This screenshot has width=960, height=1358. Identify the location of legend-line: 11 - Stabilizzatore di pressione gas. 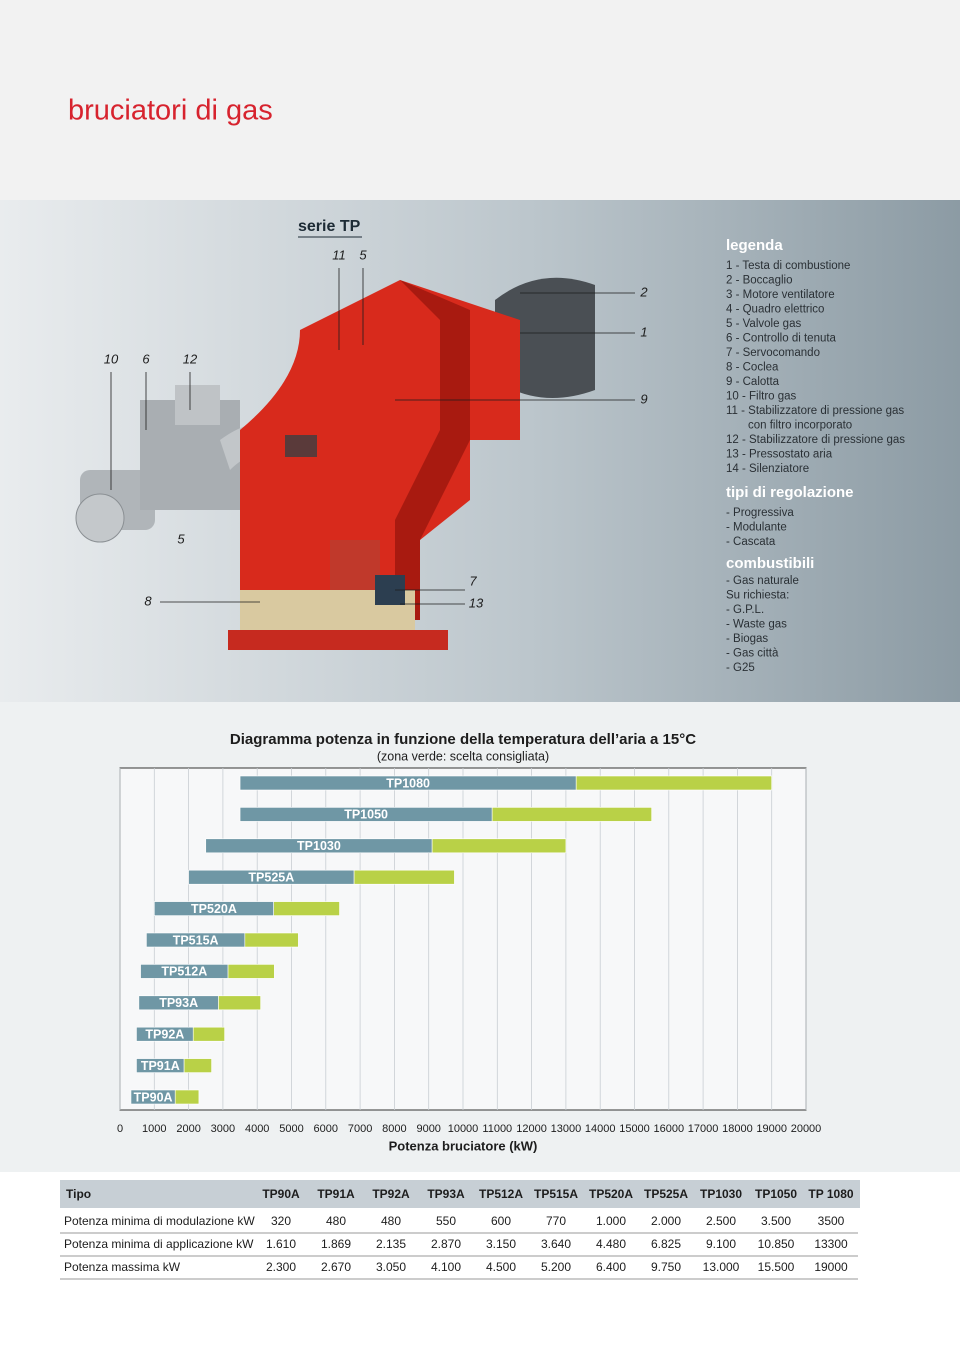
(815, 411).